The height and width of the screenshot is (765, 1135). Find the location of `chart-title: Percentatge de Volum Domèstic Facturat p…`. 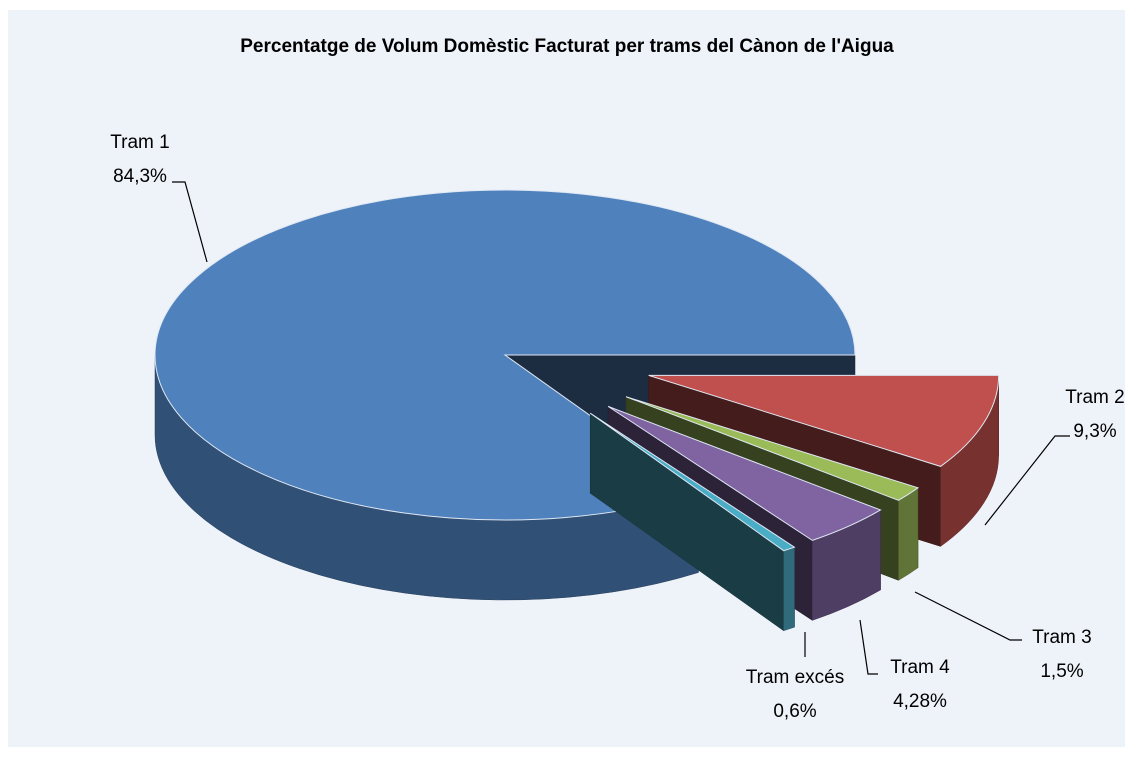

chart-title: Percentatge de Volum Domèstic Facturat p… is located at coordinates (567, 46).